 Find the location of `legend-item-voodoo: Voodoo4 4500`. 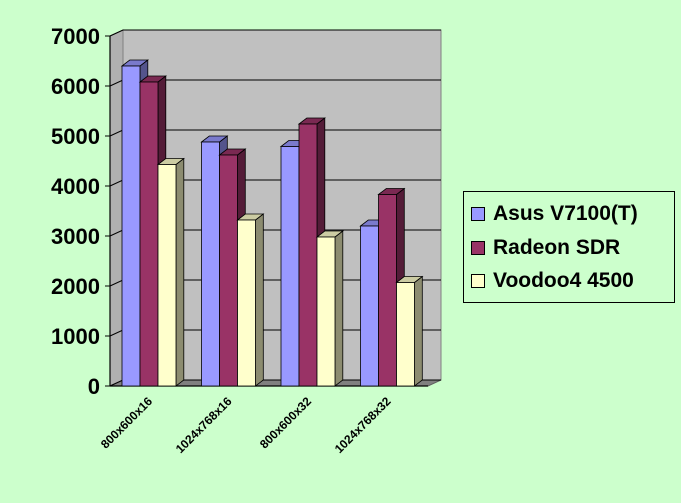

legend-item-voodoo: Voodoo4 4500 is located at coordinates (552, 281).